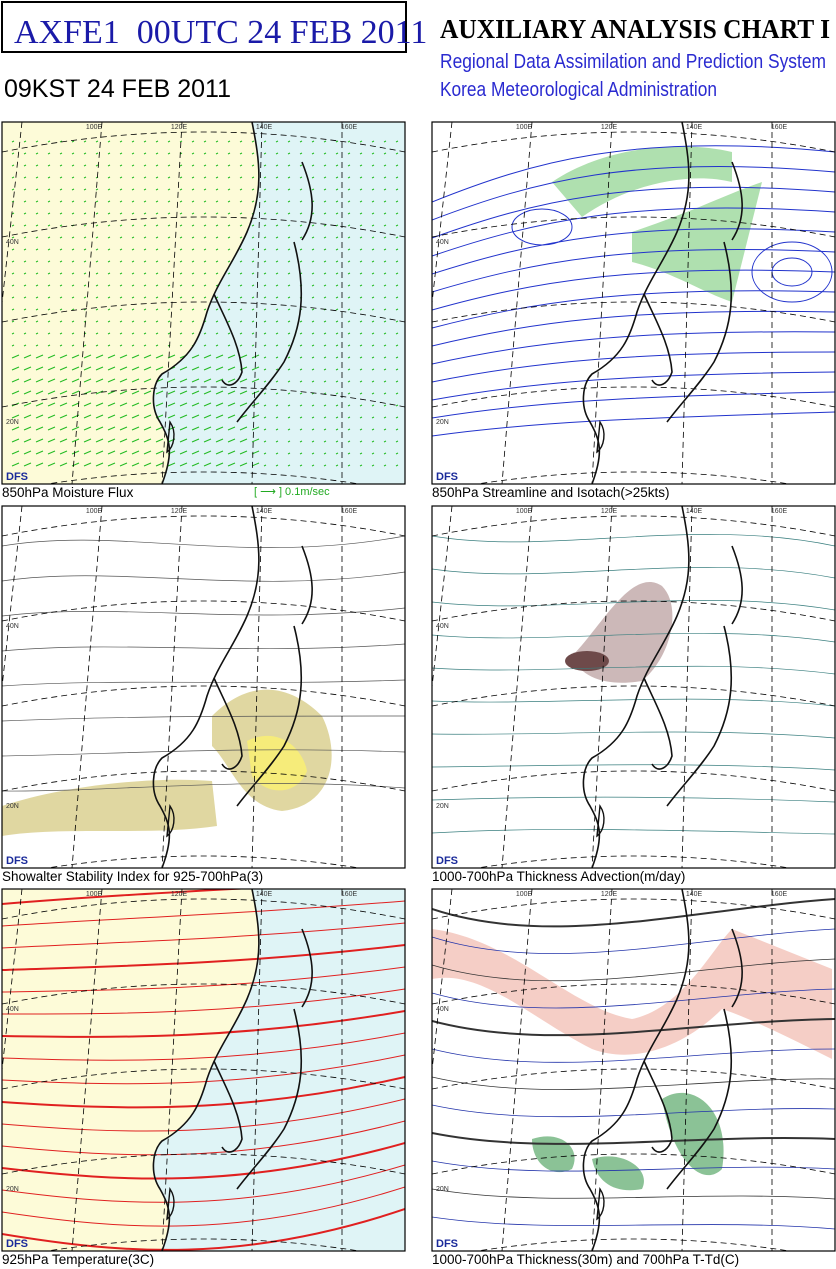  What do you see at coordinates (633, 193) in the screenshot?
I see `streamline` at bounding box center [633, 193].